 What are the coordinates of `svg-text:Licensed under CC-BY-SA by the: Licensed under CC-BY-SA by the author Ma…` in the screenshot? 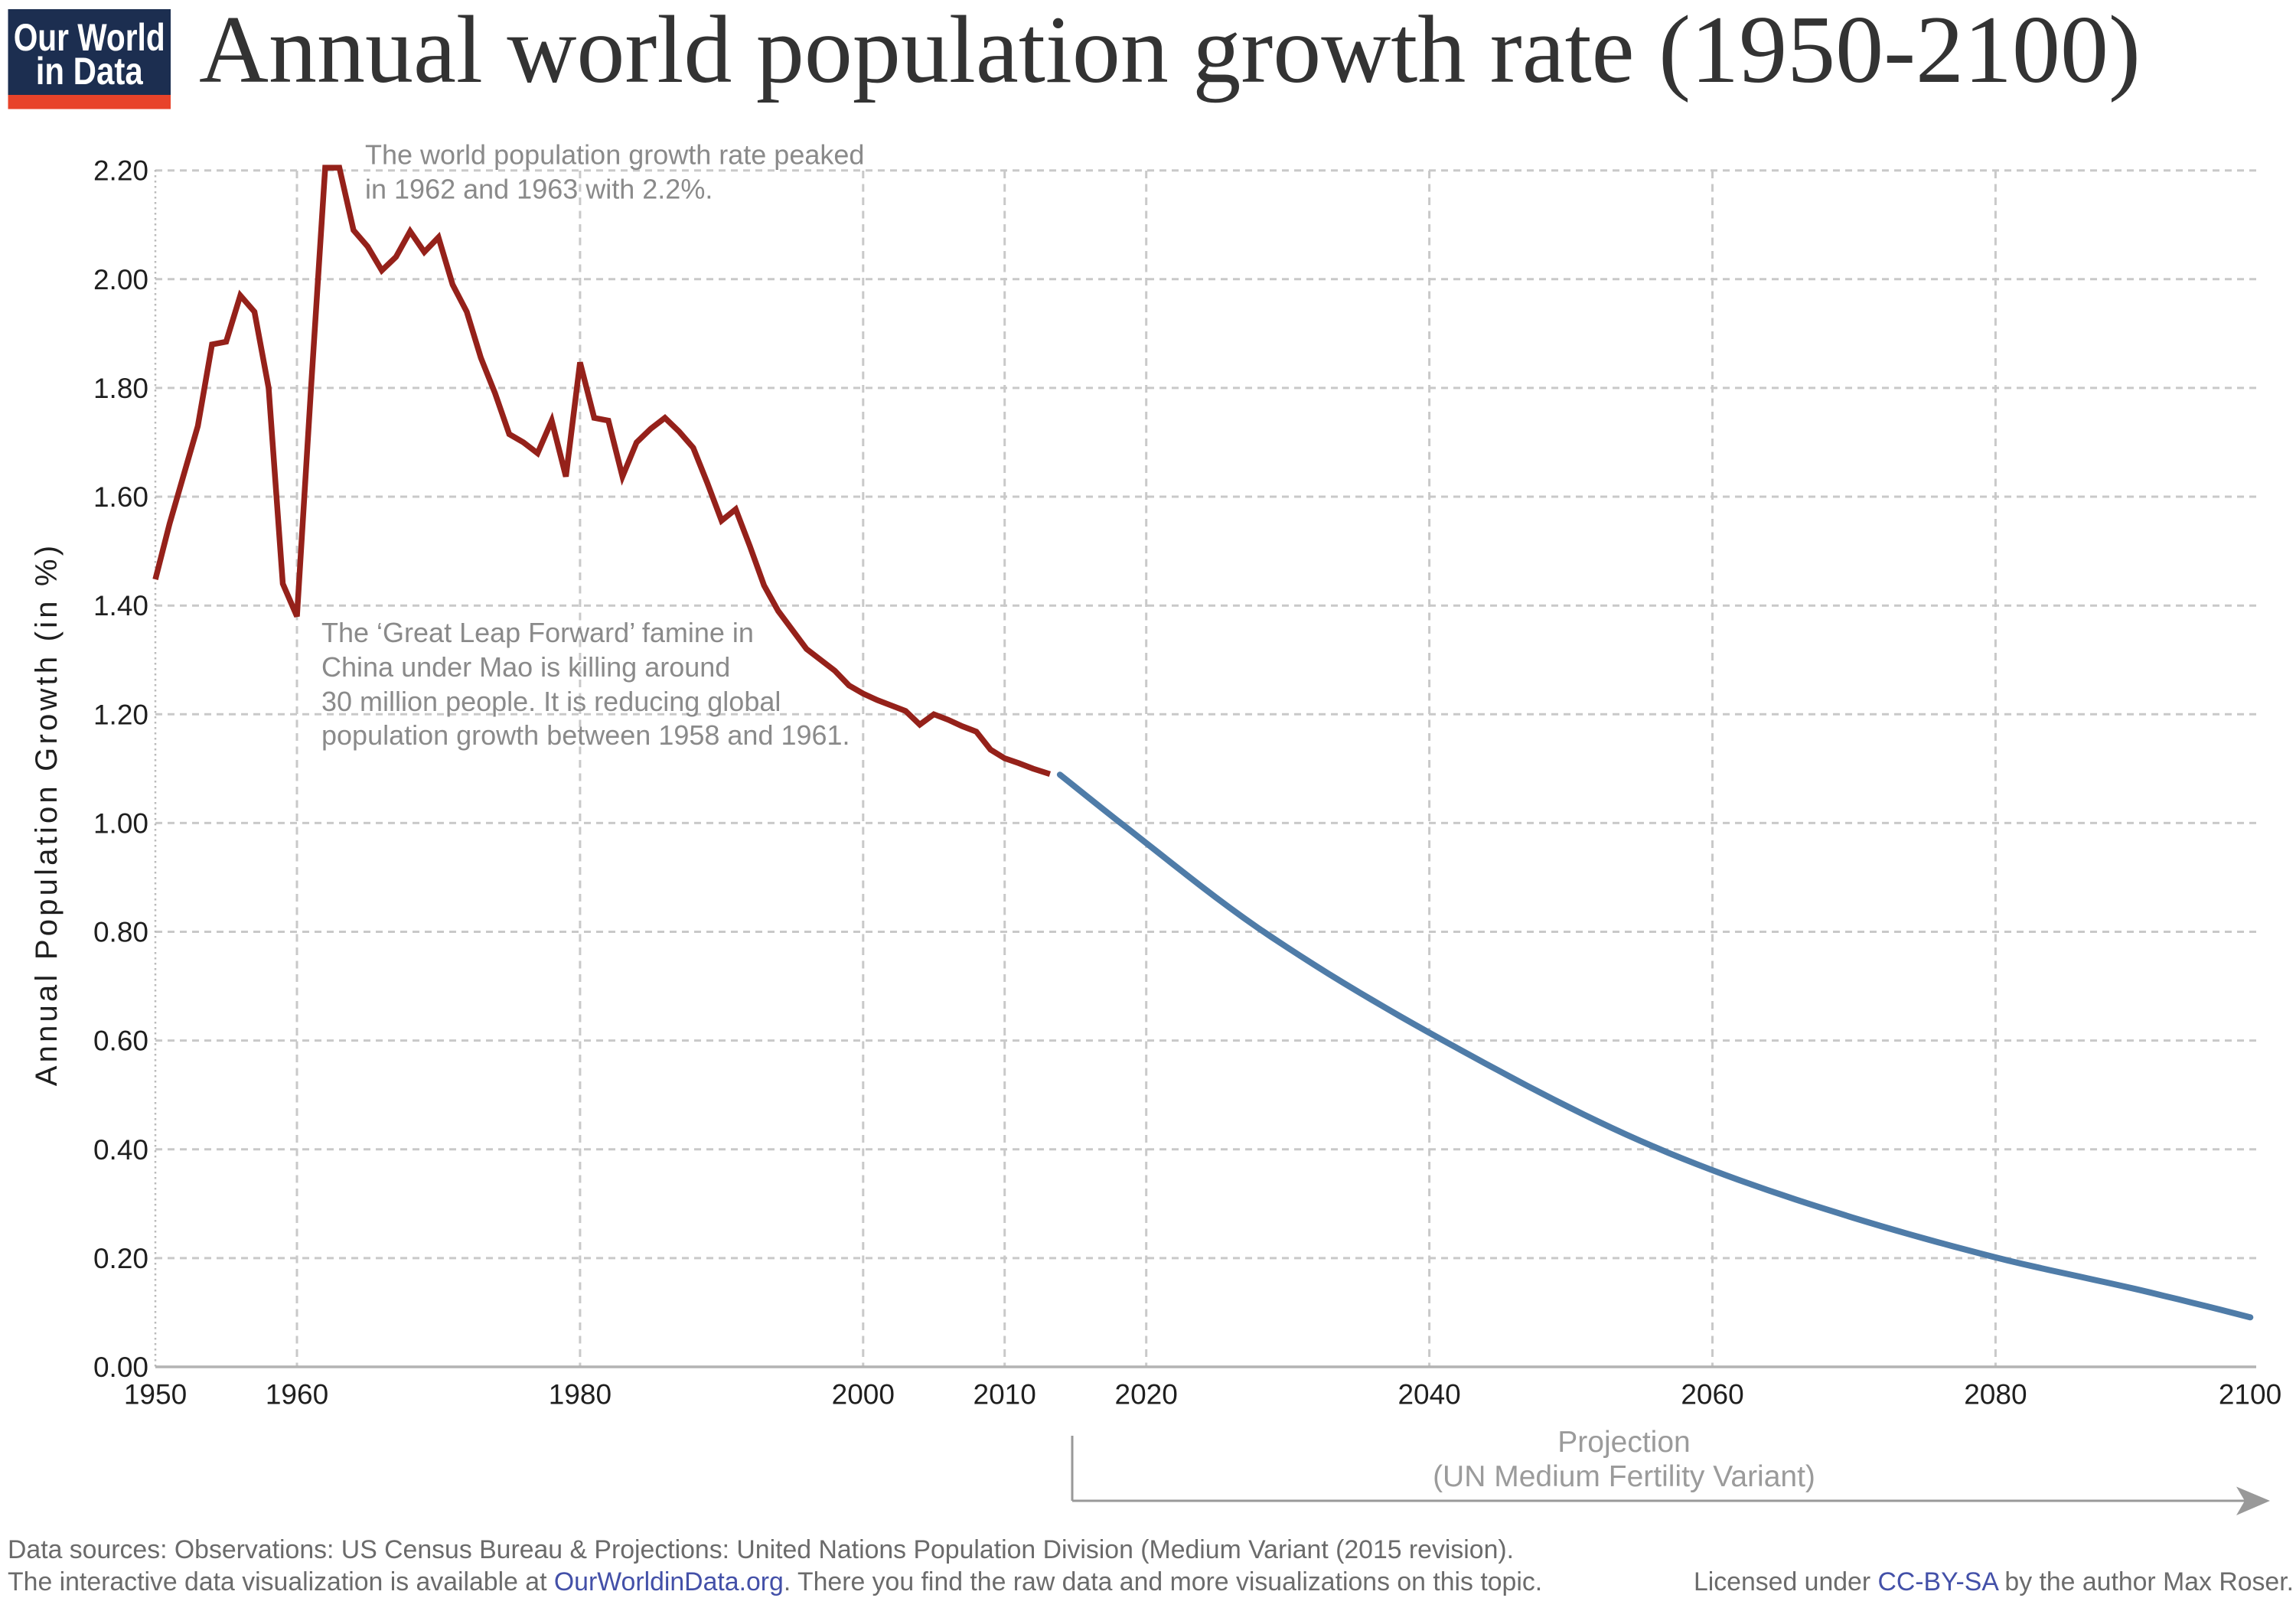 It's located at (1994, 1581).